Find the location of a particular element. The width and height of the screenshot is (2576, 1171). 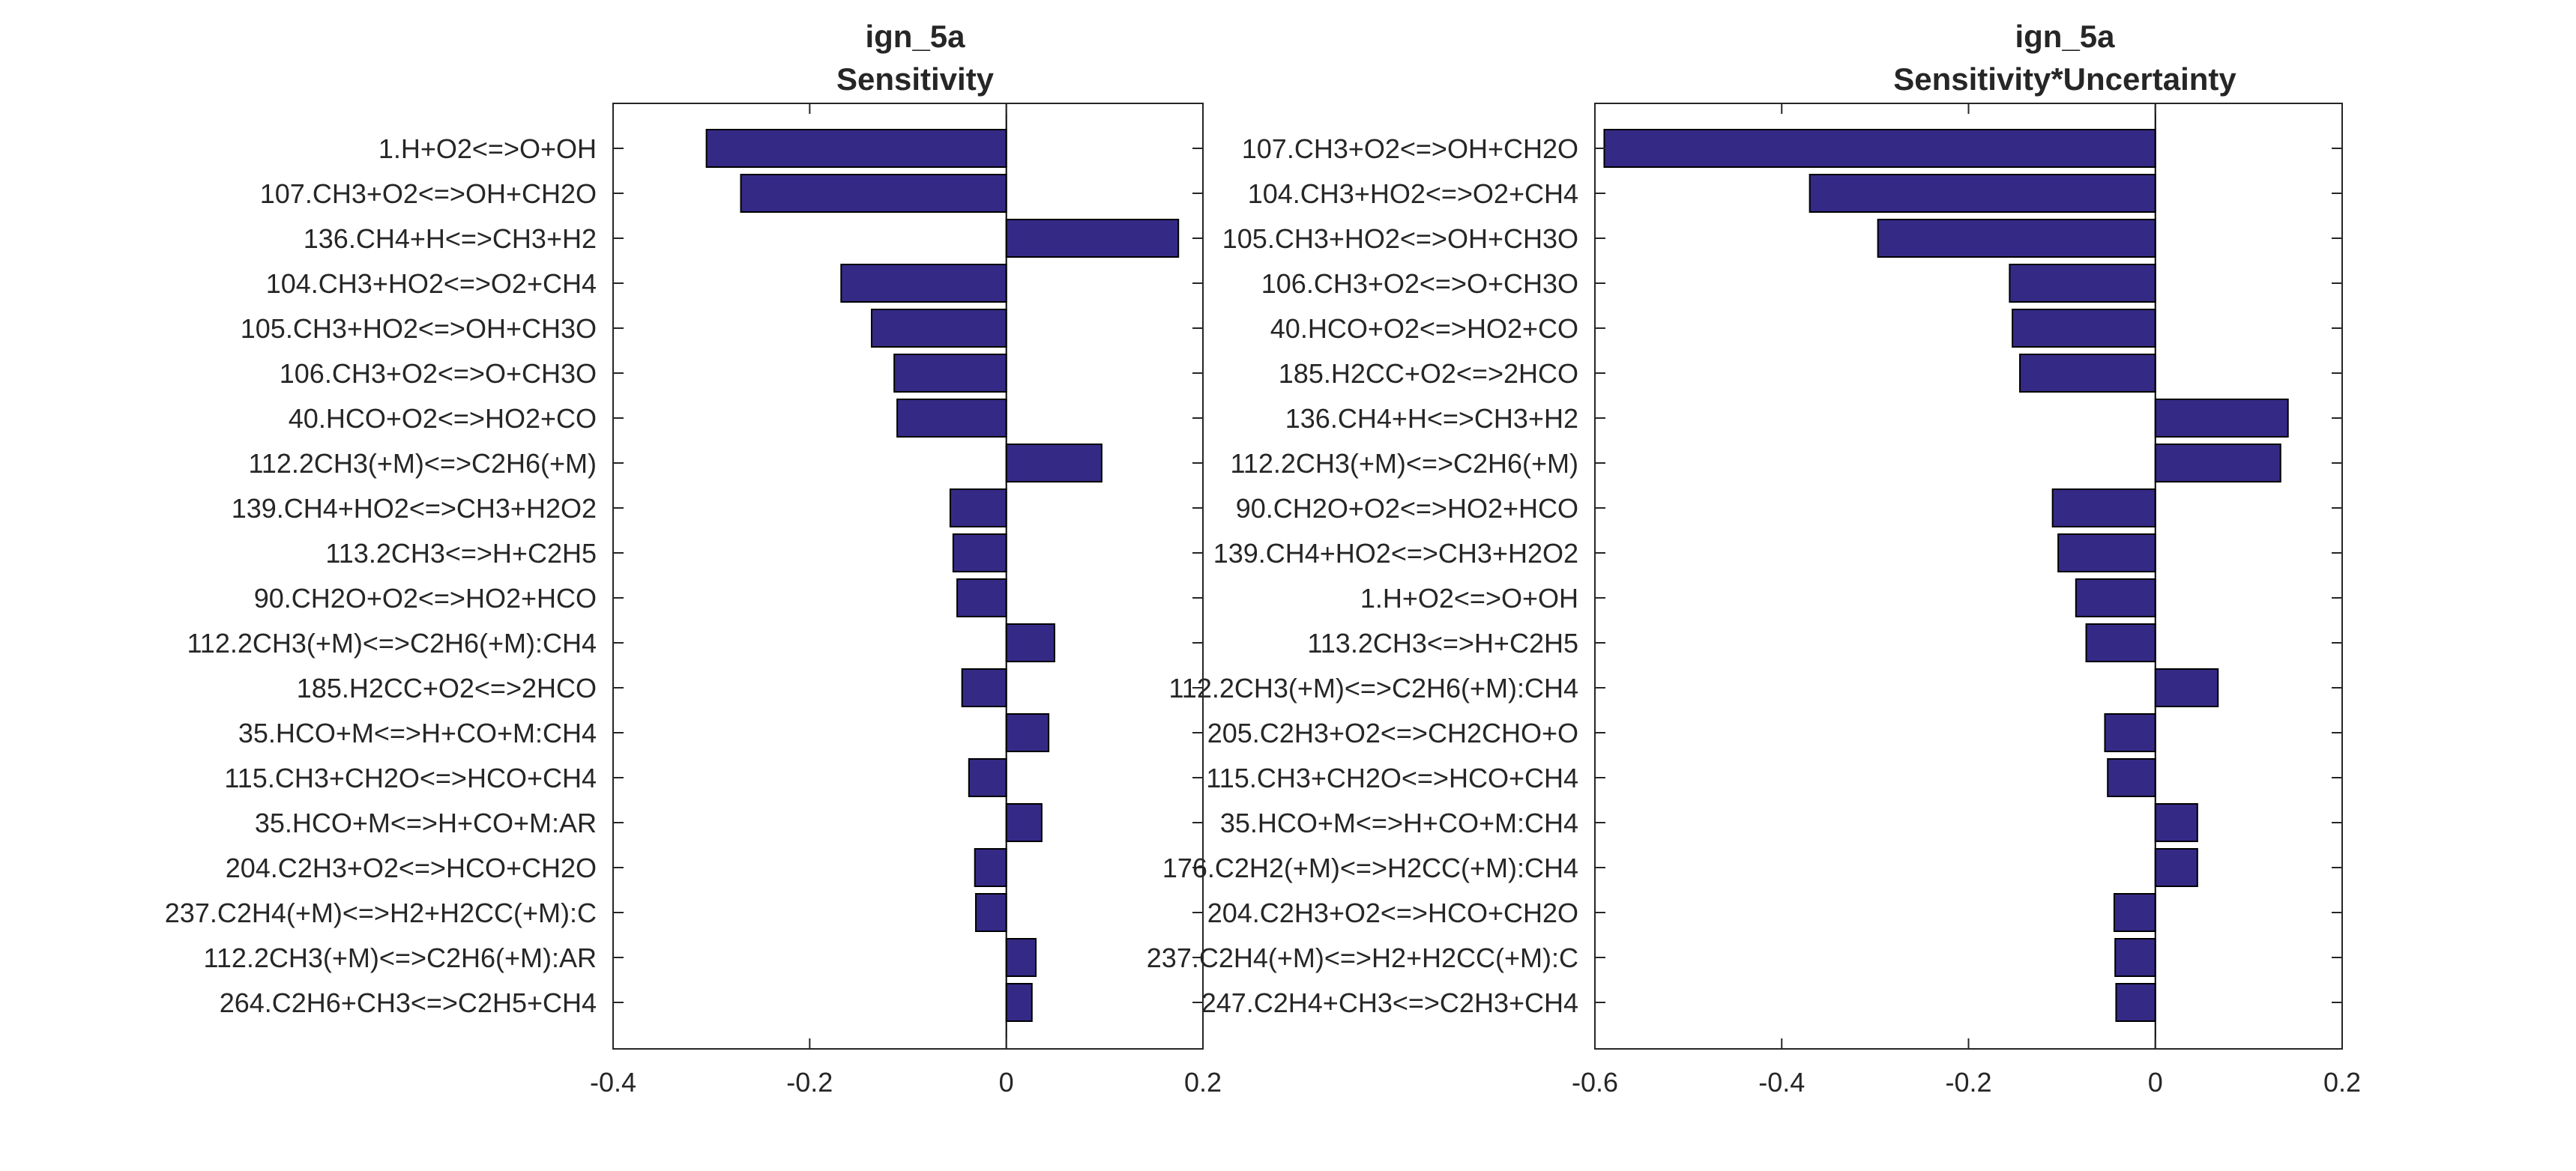

bar-group is located at coordinates (943, 576).